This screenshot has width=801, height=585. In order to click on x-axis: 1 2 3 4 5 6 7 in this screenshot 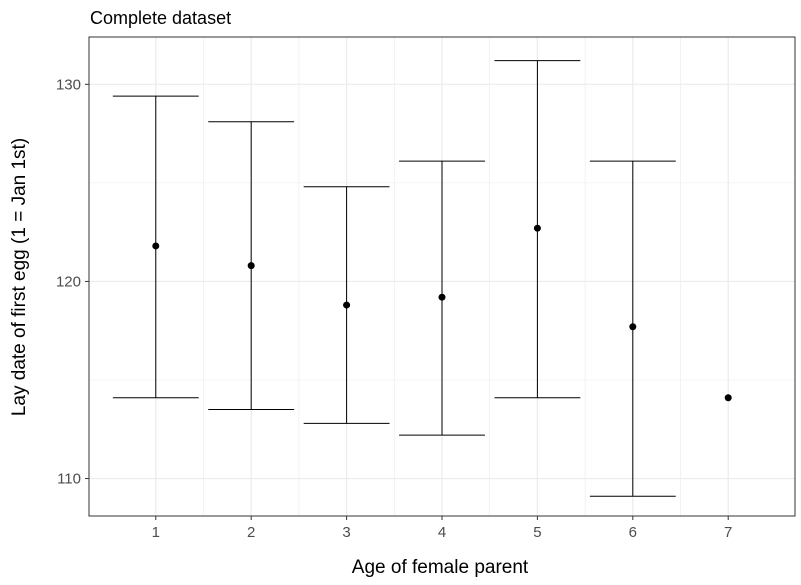, I will do `click(442, 528)`.